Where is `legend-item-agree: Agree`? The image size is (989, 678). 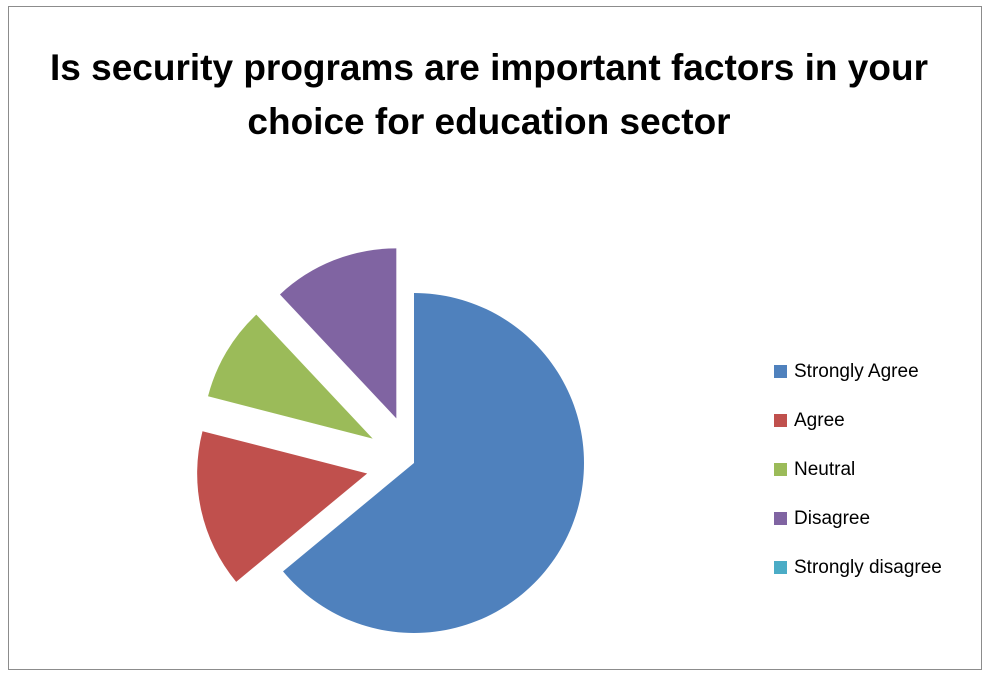
legend-item-agree: Agree is located at coordinates (858, 420).